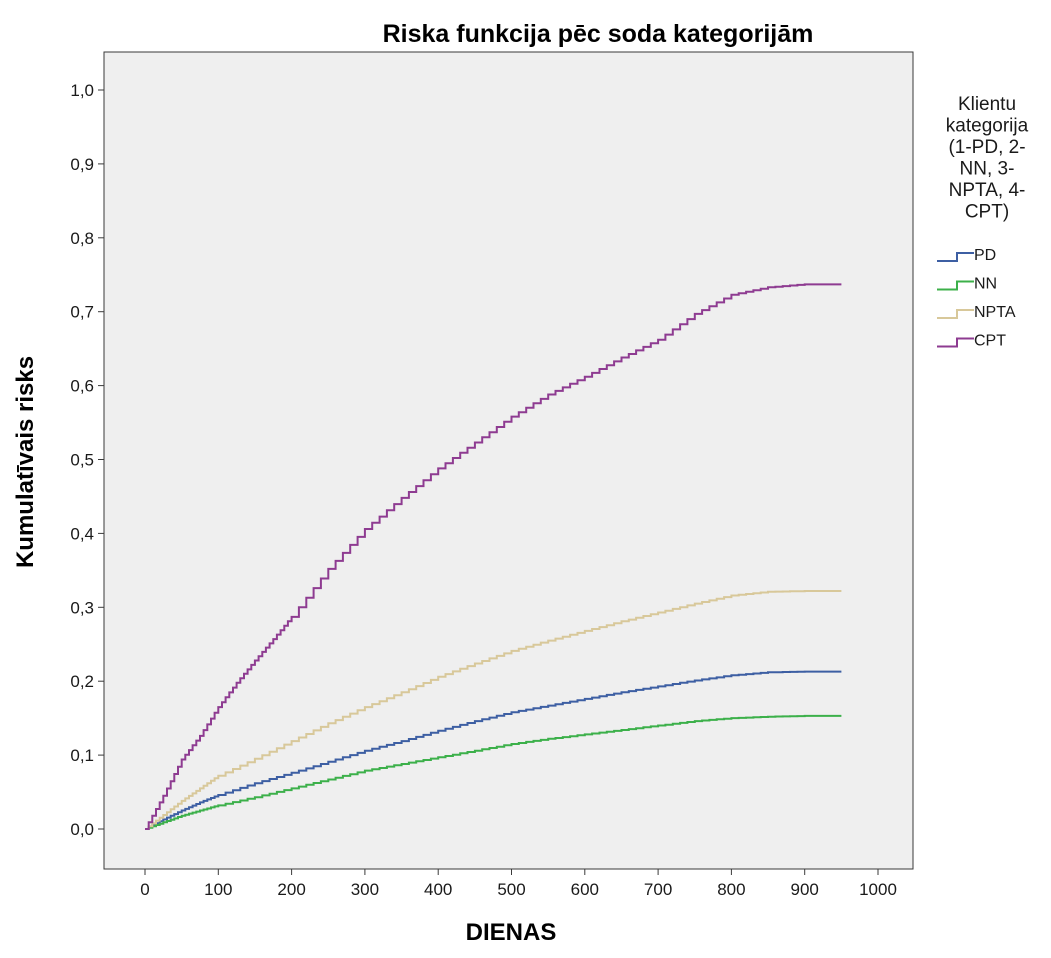 The width and height of the screenshot is (1051, 958). I want to click on x-axis-title: DIENAS, so click(511, 932).